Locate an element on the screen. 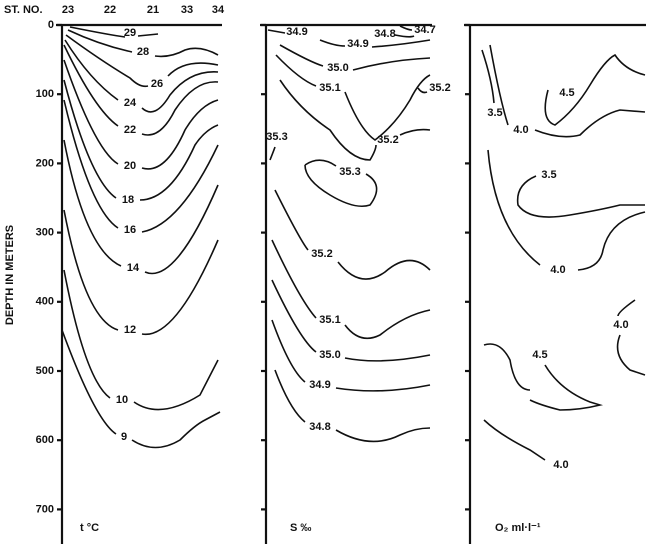  panel-label: t °C is located at coordinates (89, 528).